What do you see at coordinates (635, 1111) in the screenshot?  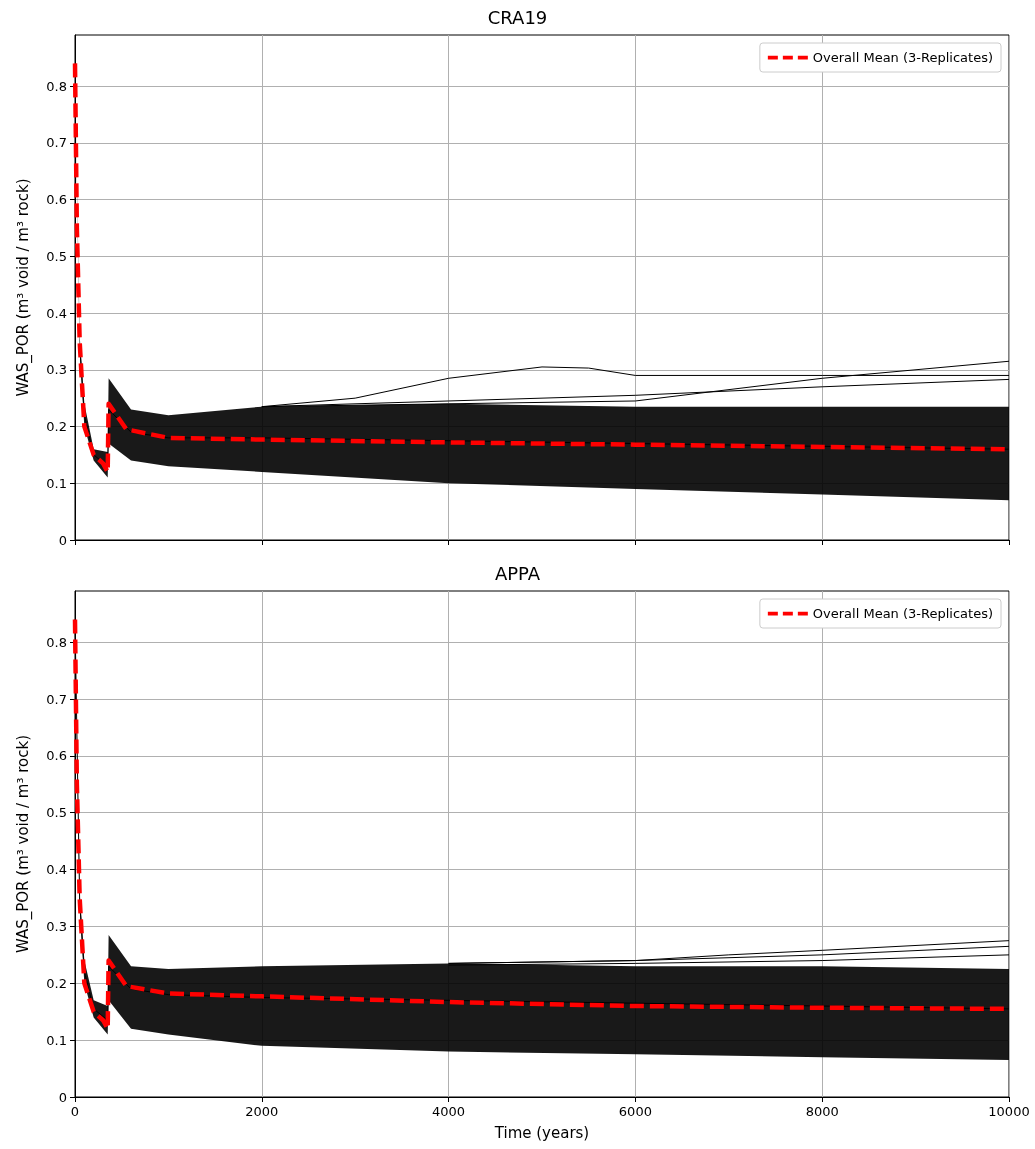 I see `x-tick-label: 6000` at bounding box center [635, 1111].